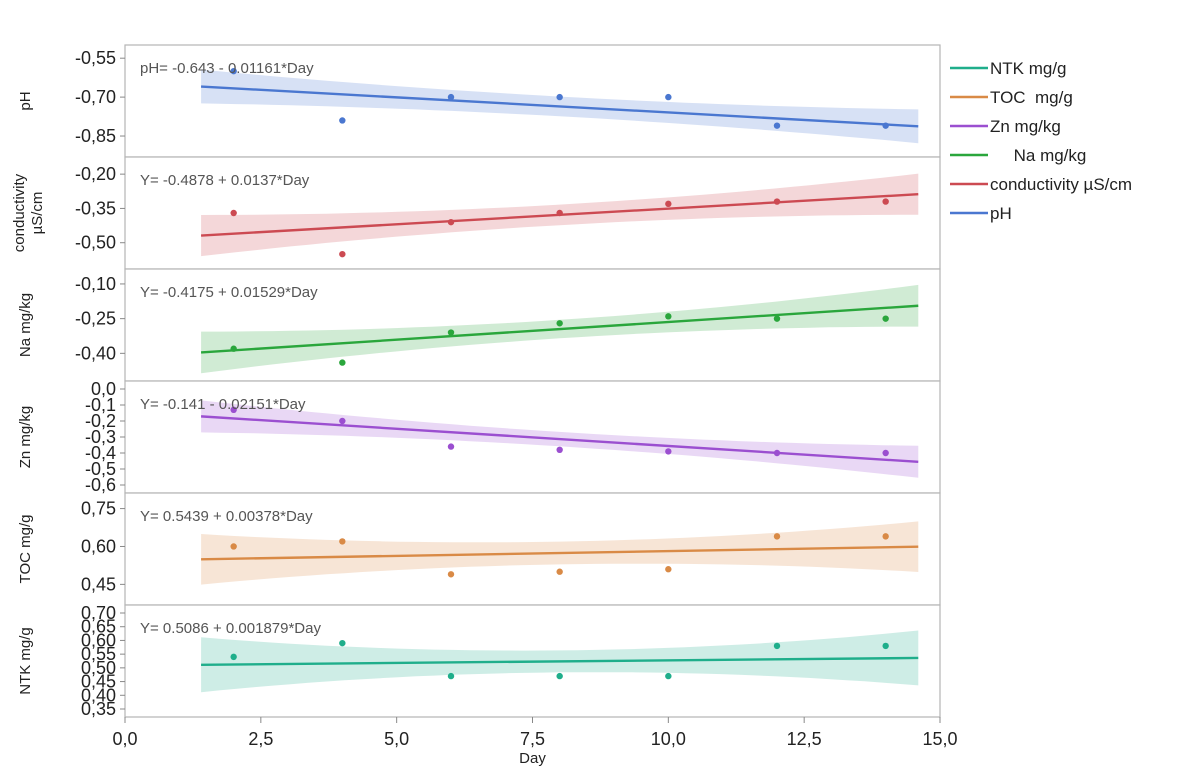 Image resolution: width=1200 pixels, height=781 pixels. What do you see at coordinates (98, 509) in the screenshot?
I see `y-tick-label: 0,75` at bounding box center [98, 509].